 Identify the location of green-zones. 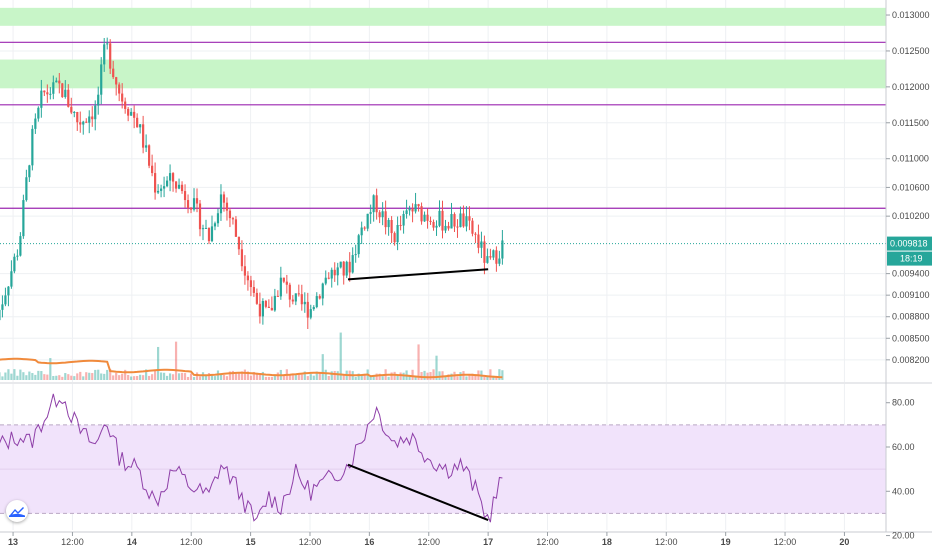
(443, 48).